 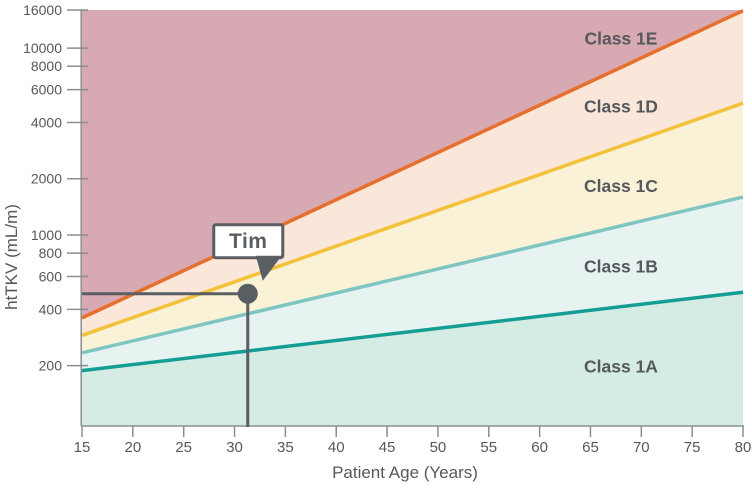 What do you see at coordinates (51, 366) in the screenshot?
I see `y-tick-label: 200` at bounding box center [51, 366].